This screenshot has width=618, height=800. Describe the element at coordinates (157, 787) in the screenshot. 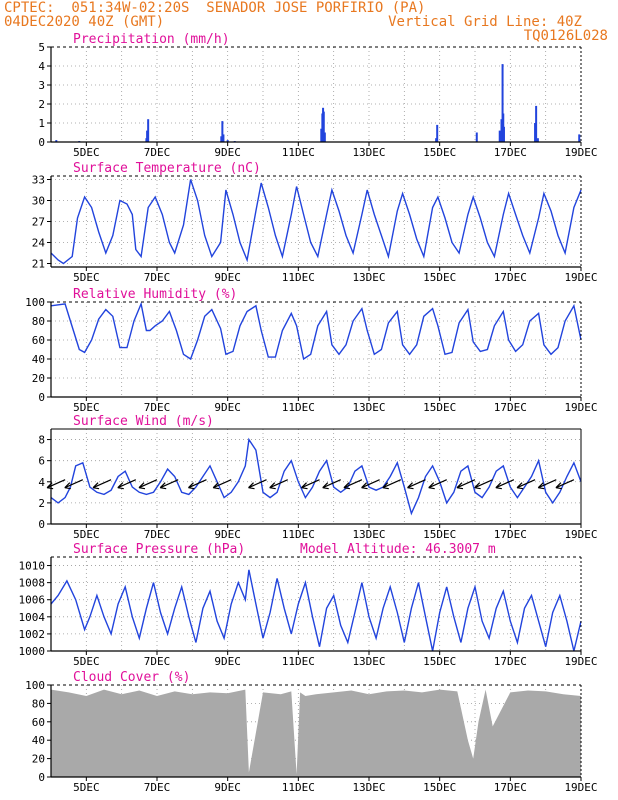

I see `cloud-xtick-label: 7DEC` at that location.